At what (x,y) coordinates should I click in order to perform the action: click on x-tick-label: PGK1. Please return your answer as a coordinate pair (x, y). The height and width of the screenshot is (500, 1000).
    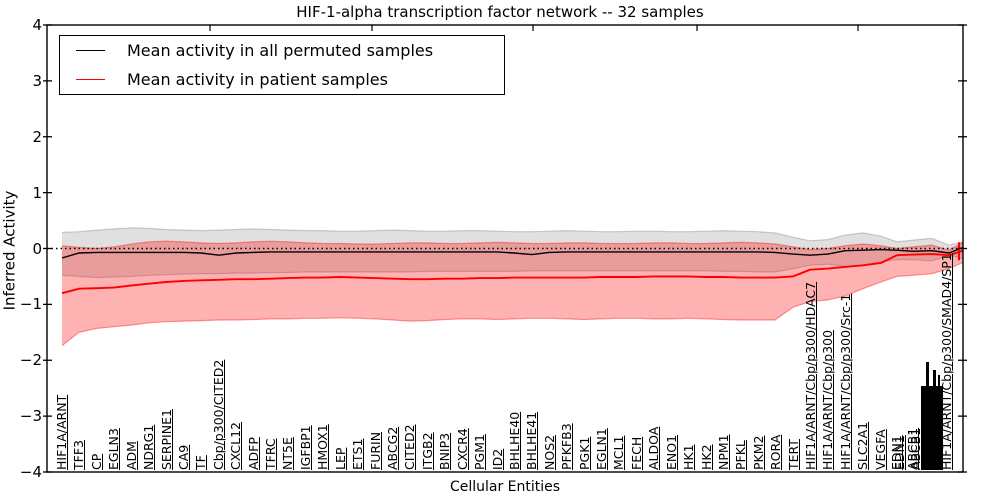
    Looking at the image, I should click on (584, 453).